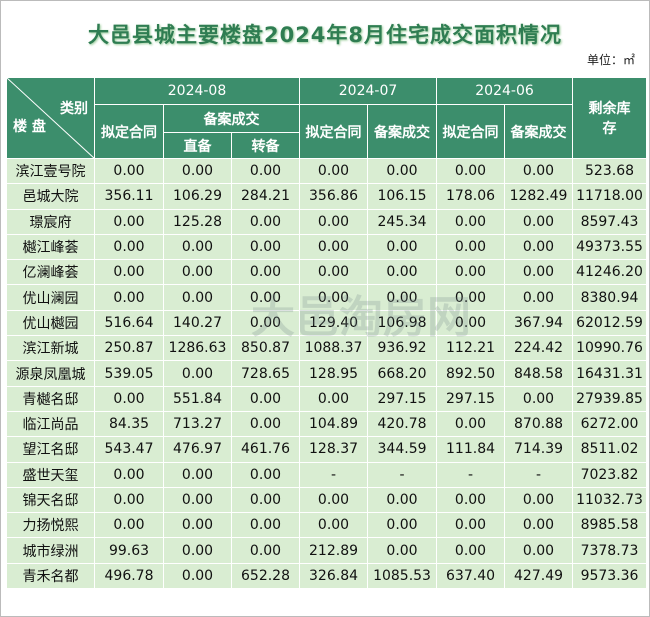  Describe the element at coordinates (50, 348) in the screenshot. I see `project-name: 滨江新城` at that location.